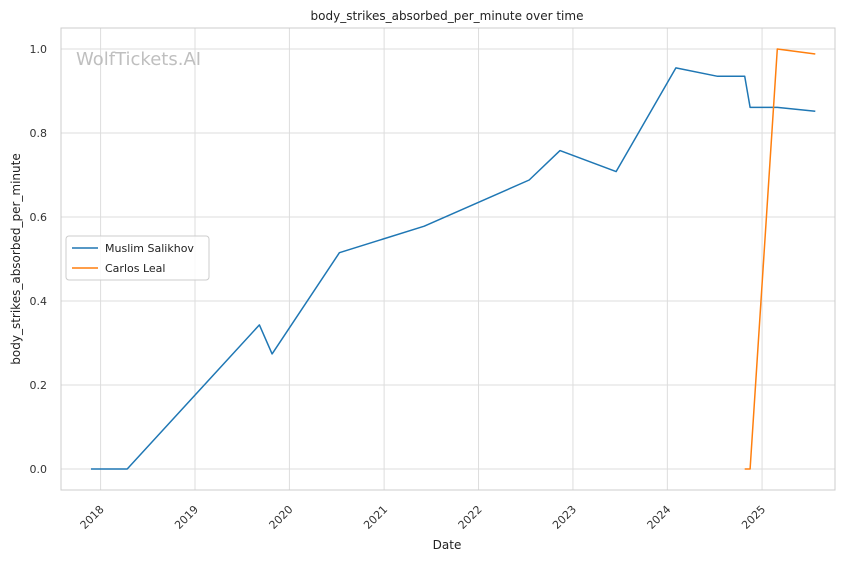 The width and height of the screenshot is (844, 561). I want to click on y-tick-labels: 0.0 0.2 0.4 0.6 0.8 1.0, so click(39, 259).